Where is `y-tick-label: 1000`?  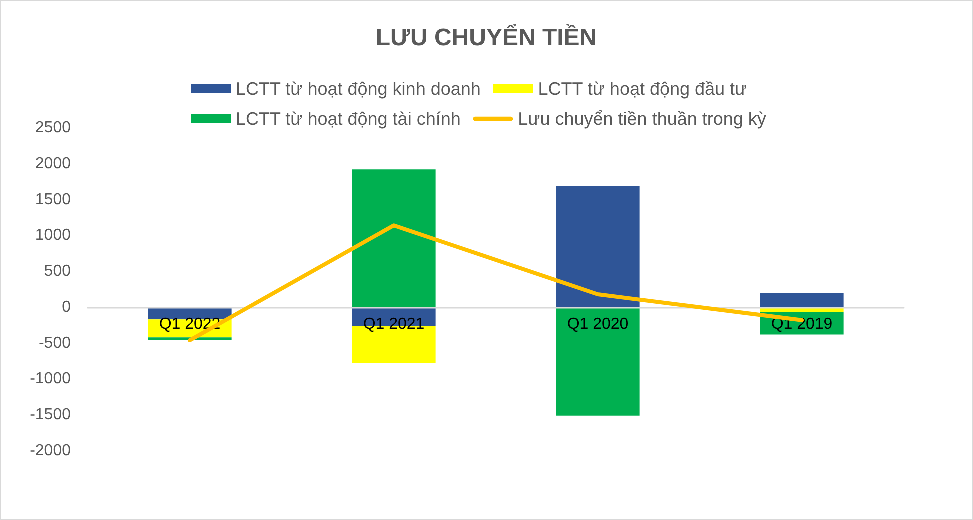
y-tick-label: 1000 is located at coordinates (53, 235).